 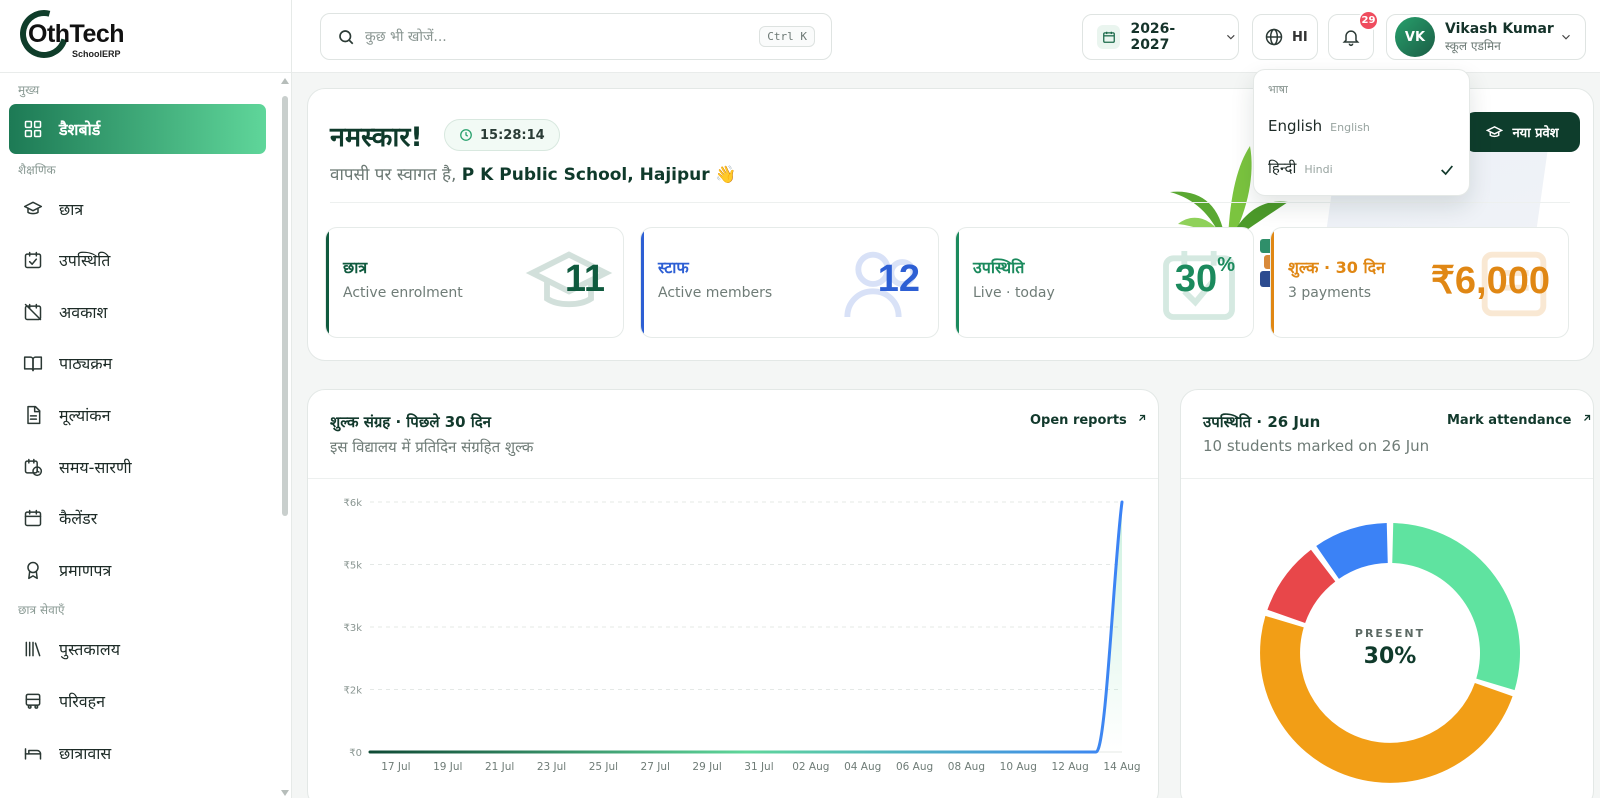 What do you see at coordinates (33, 570) in the screenshot?
I see `award-icon` at bounding box center [33, 570].